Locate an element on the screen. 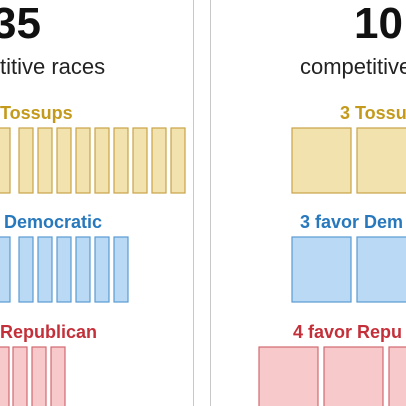  group-label: 3 favor Dem is located at coordinates (352, 222).